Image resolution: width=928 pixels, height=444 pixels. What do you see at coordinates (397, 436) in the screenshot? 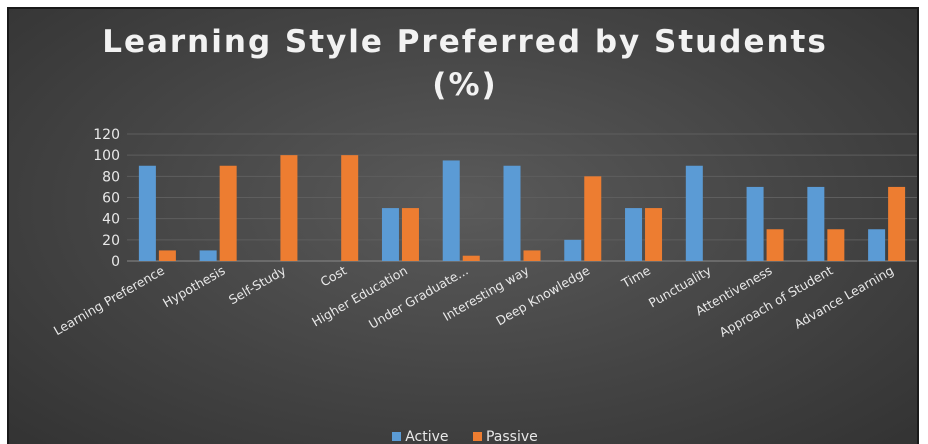
I see `legend-swatch-active` at bounding box center [397, 436].